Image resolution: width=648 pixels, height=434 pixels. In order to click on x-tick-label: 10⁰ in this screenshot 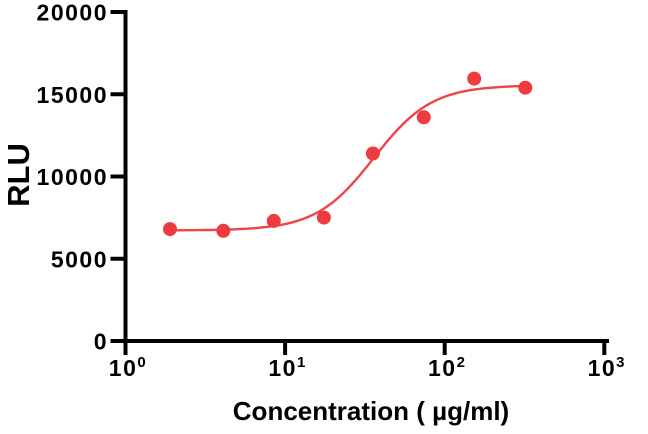, I will do `click(127, 367)`.